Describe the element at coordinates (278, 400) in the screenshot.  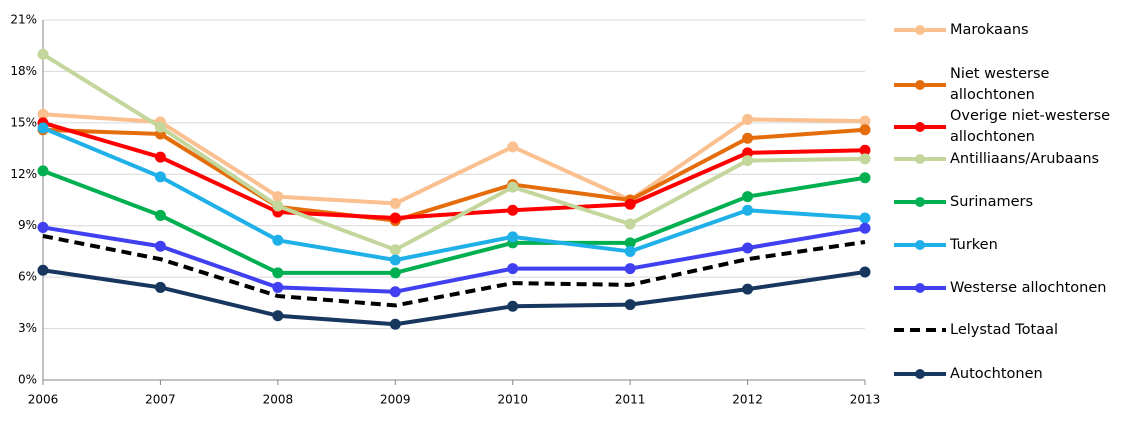
I see `x-tick-label: 2008` at that location.